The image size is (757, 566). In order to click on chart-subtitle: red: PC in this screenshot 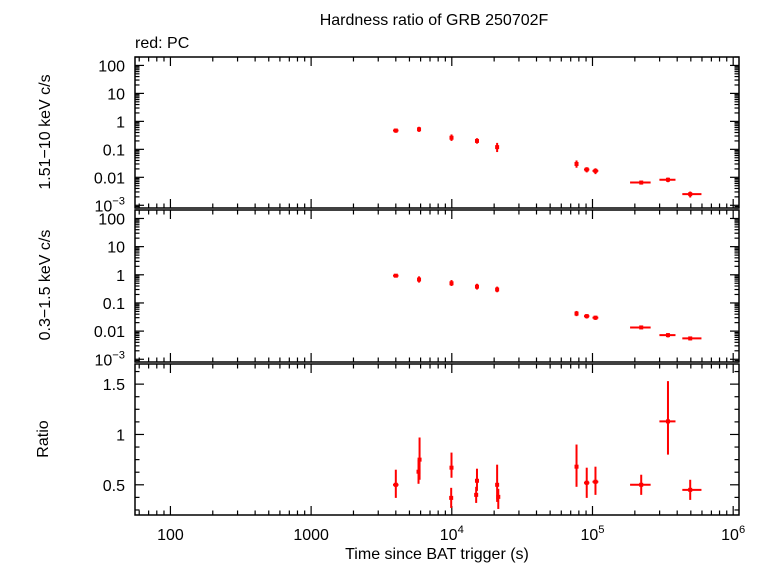, I will do `click(162, 43)`.